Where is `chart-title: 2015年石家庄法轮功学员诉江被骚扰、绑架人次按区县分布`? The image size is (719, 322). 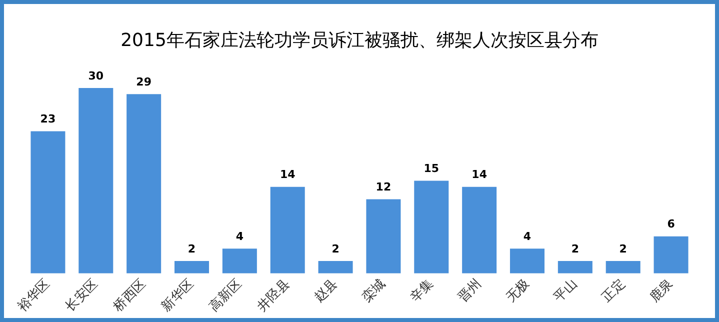 chart-title: 2015年石家庄法轮功学员诉江被骚扰、绑架人次按区县分布 is located at coordinates (360, 40).